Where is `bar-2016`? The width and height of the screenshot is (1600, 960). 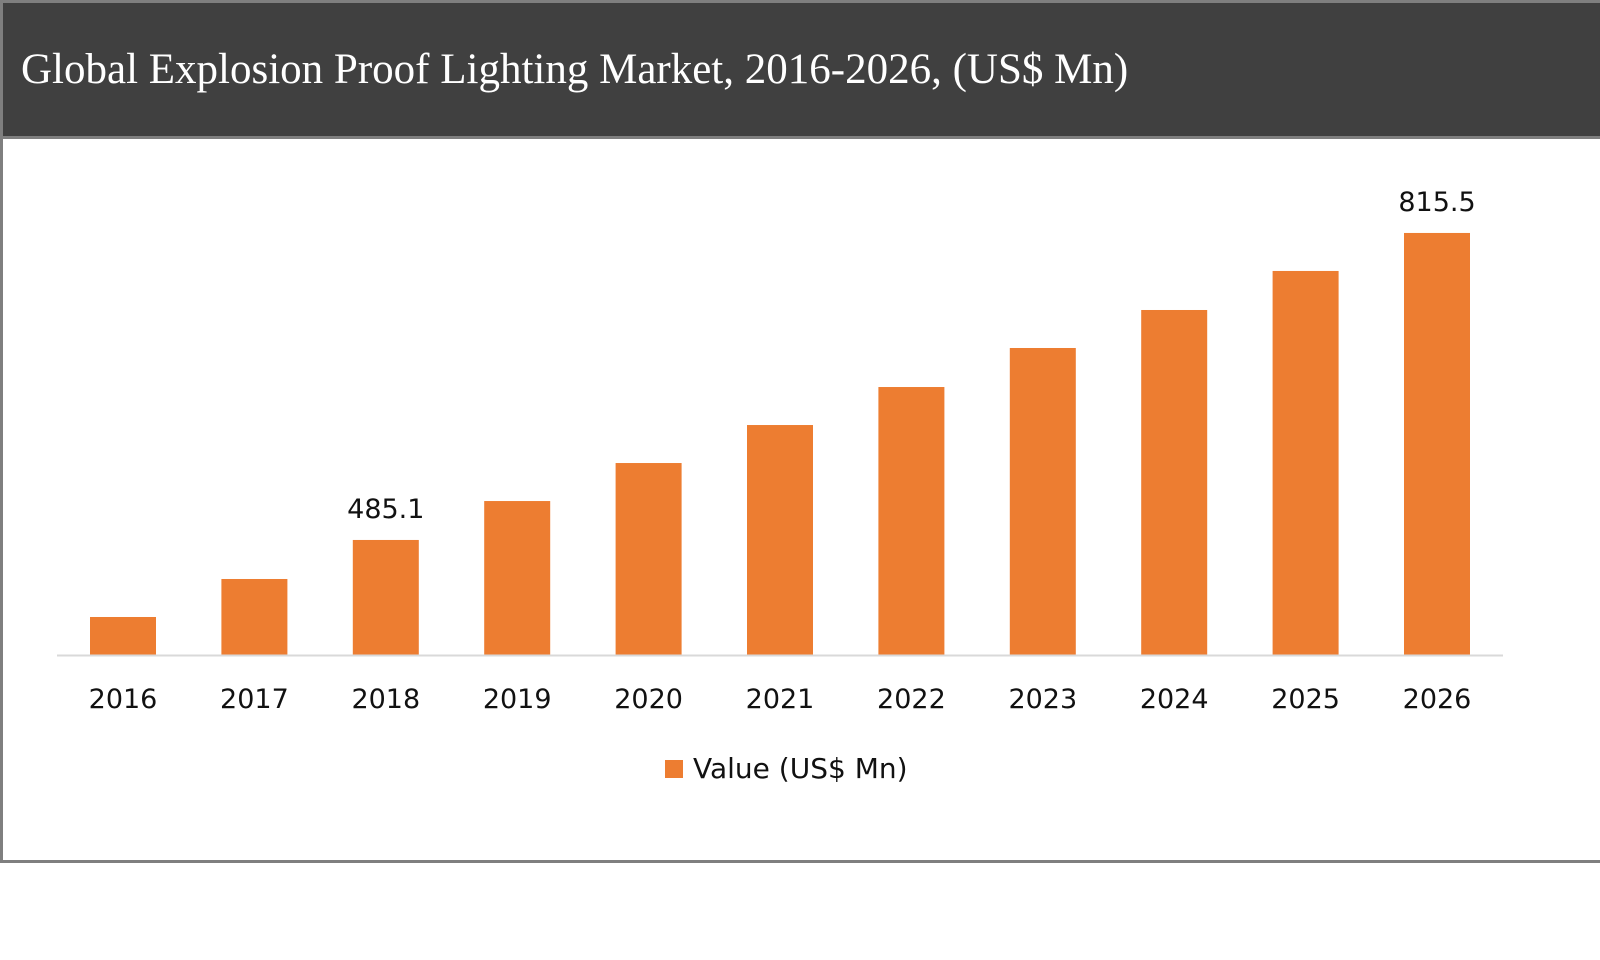 bar-2016 is located at coordinates (123, 635).